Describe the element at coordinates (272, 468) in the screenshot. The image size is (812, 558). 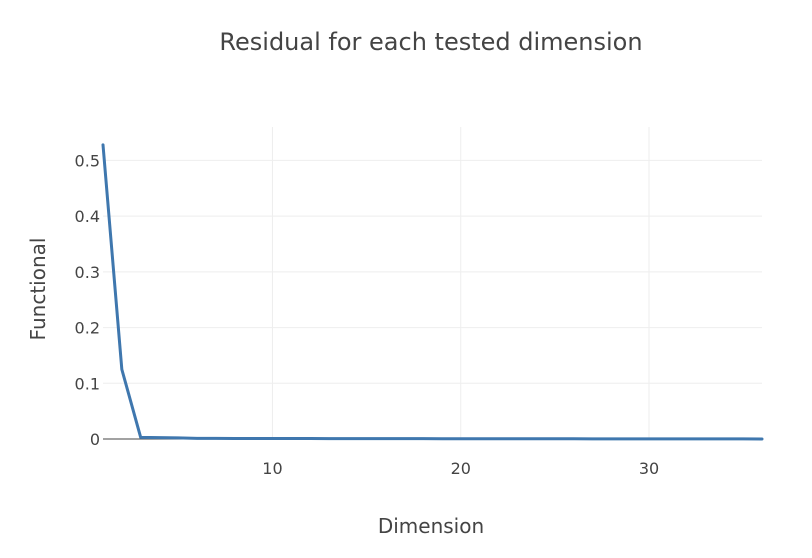
I see `x-tick-10: 10` at that location.